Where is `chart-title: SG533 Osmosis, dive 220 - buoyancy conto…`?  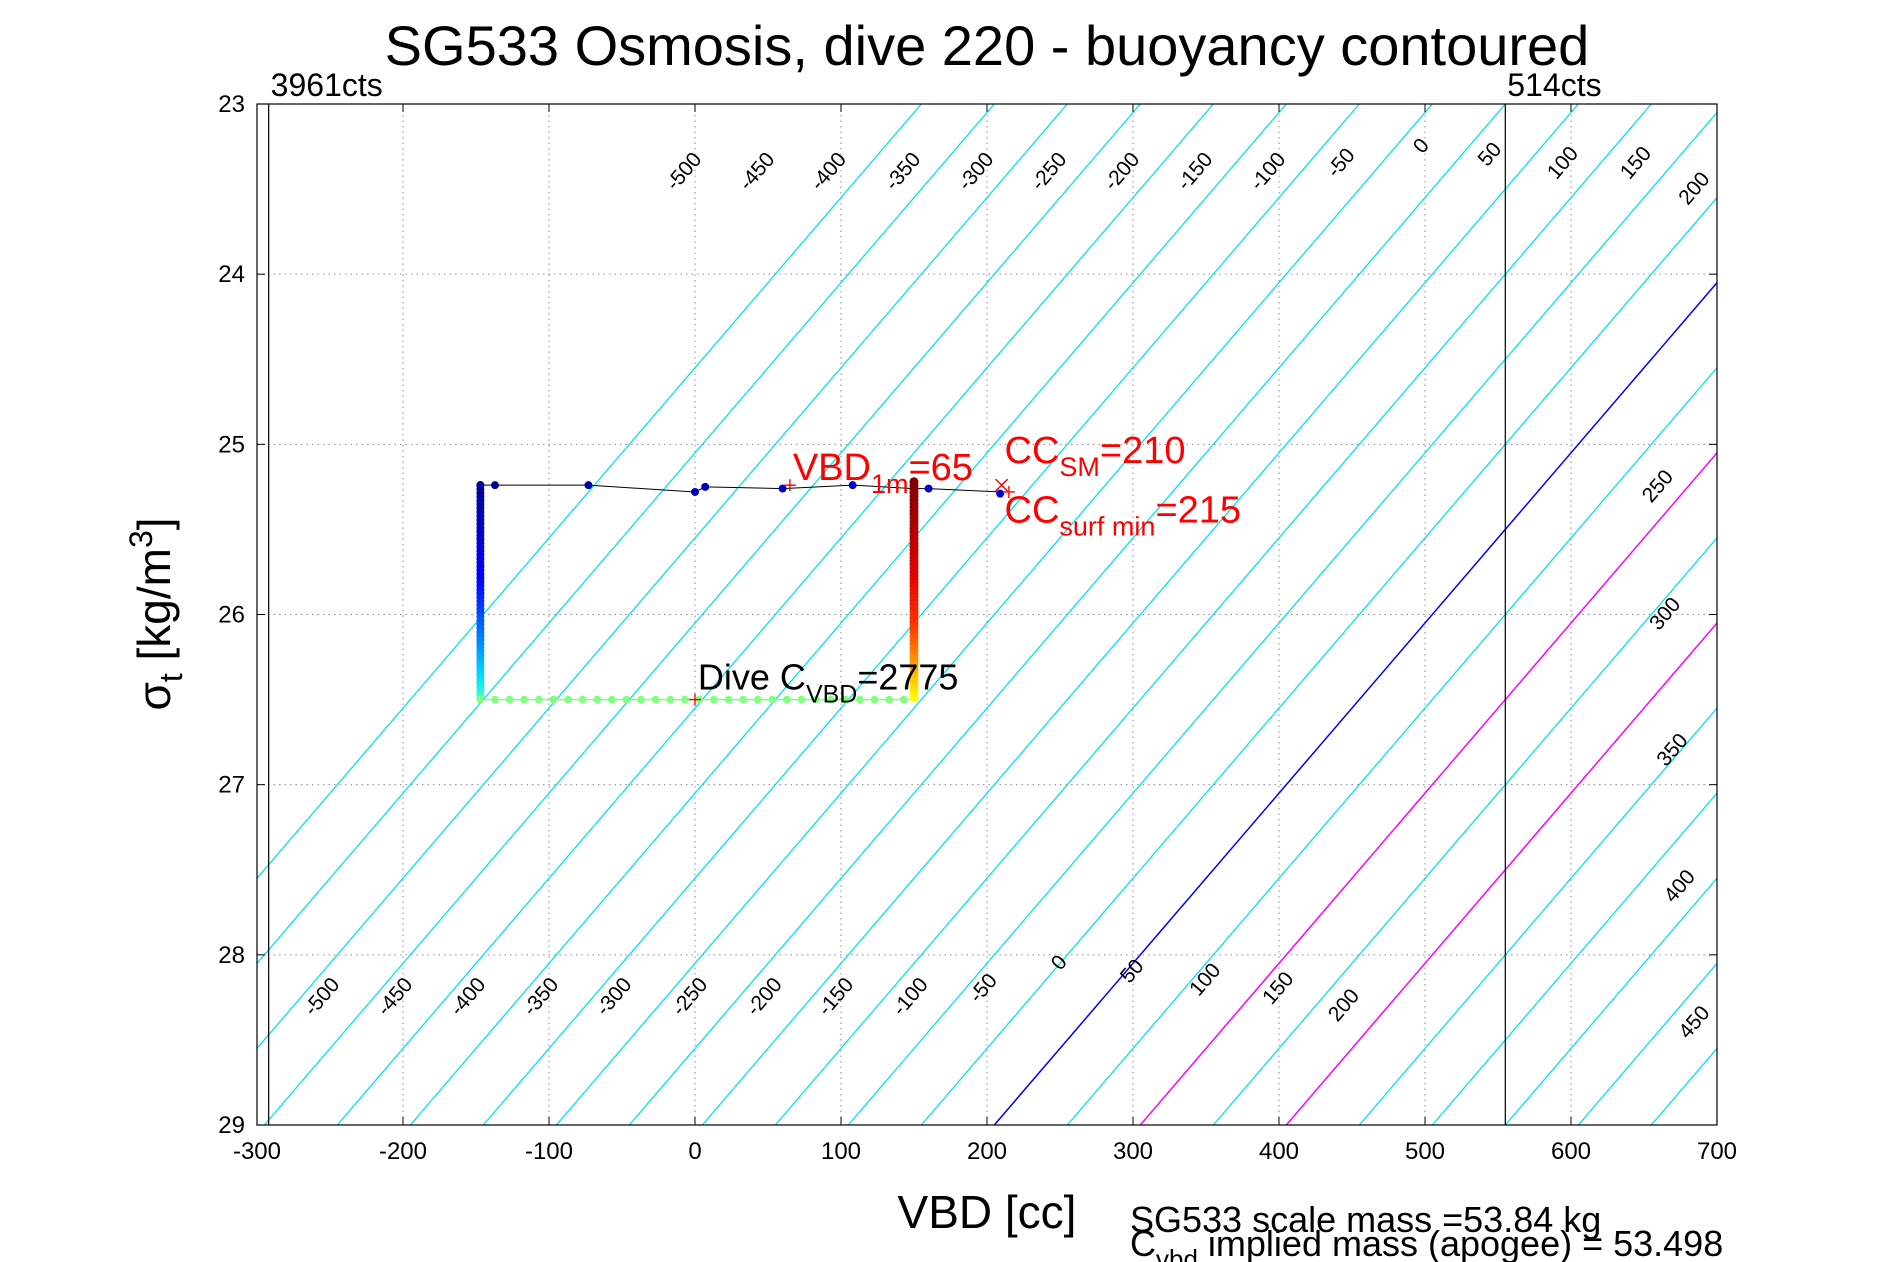 chart-title: SG533 Osmosis, dive 220 - buoyancy conto… is located at coordinates (987, 45).